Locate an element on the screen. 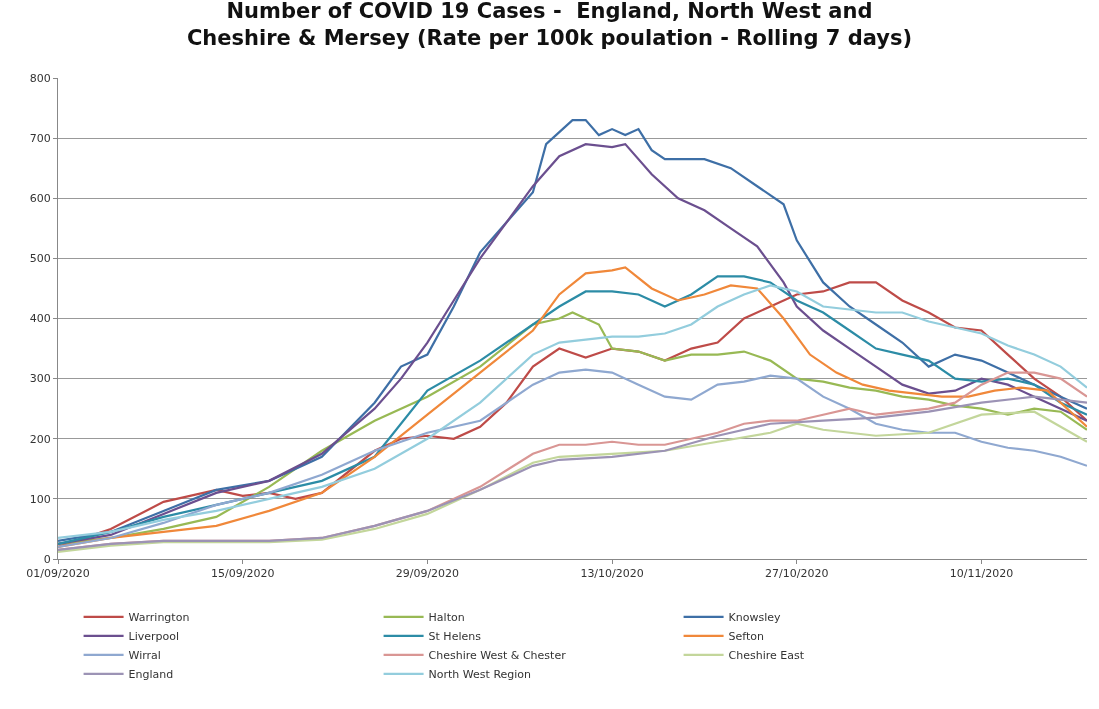 Image resolution: width=1099 pixels, height=709 pixels. y-tick-label: 500 is located at coordinates (40, 259).